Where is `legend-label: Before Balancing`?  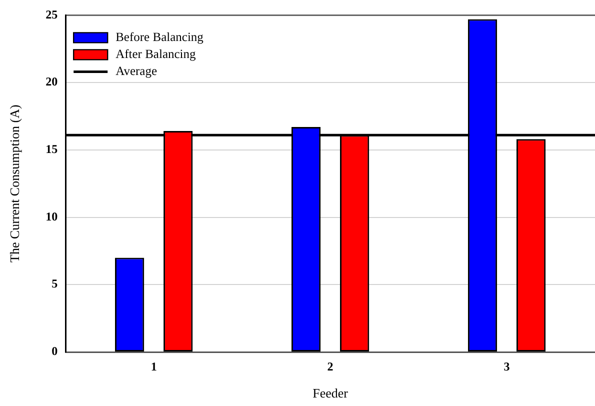
legend-label: Before Balancing is located at coordinates (160, 37).